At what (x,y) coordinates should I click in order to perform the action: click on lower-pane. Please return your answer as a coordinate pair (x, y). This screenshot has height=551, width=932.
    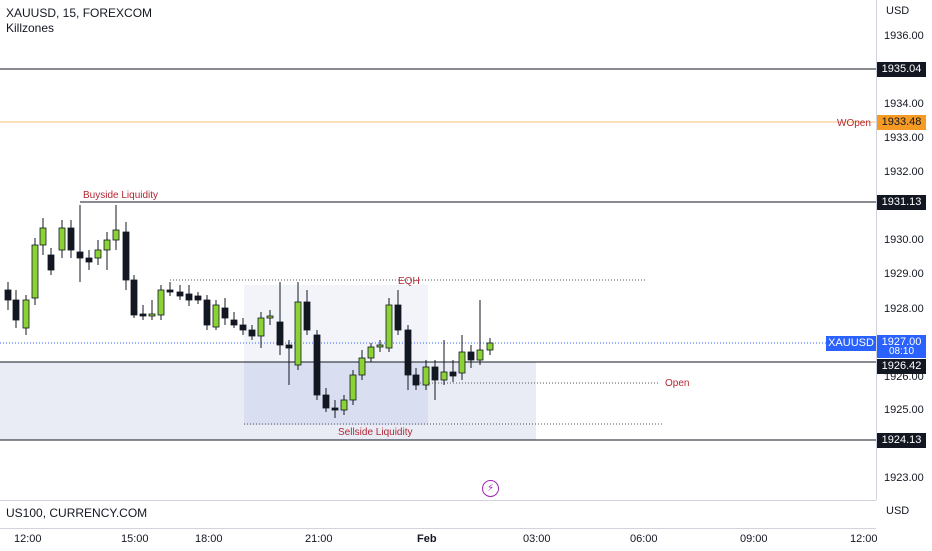
    Looking at the image, I should click on (438, 514).